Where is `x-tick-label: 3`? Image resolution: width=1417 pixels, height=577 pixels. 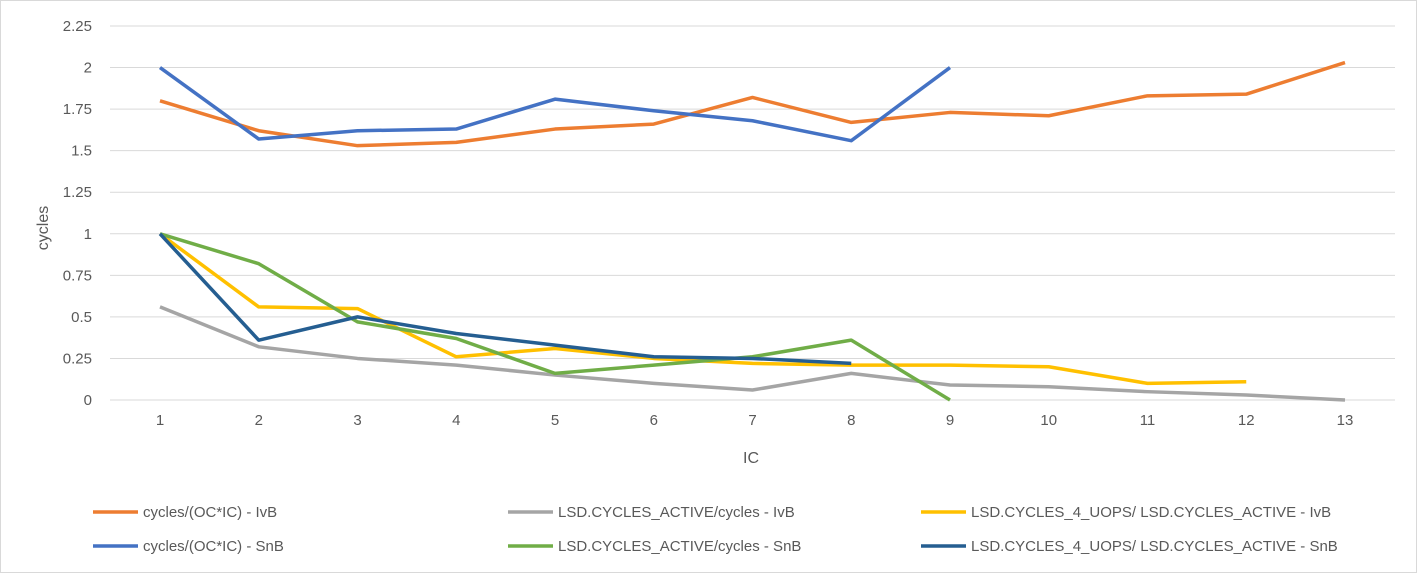 x-tick-label: 3 is located at coordinates (357, 420).